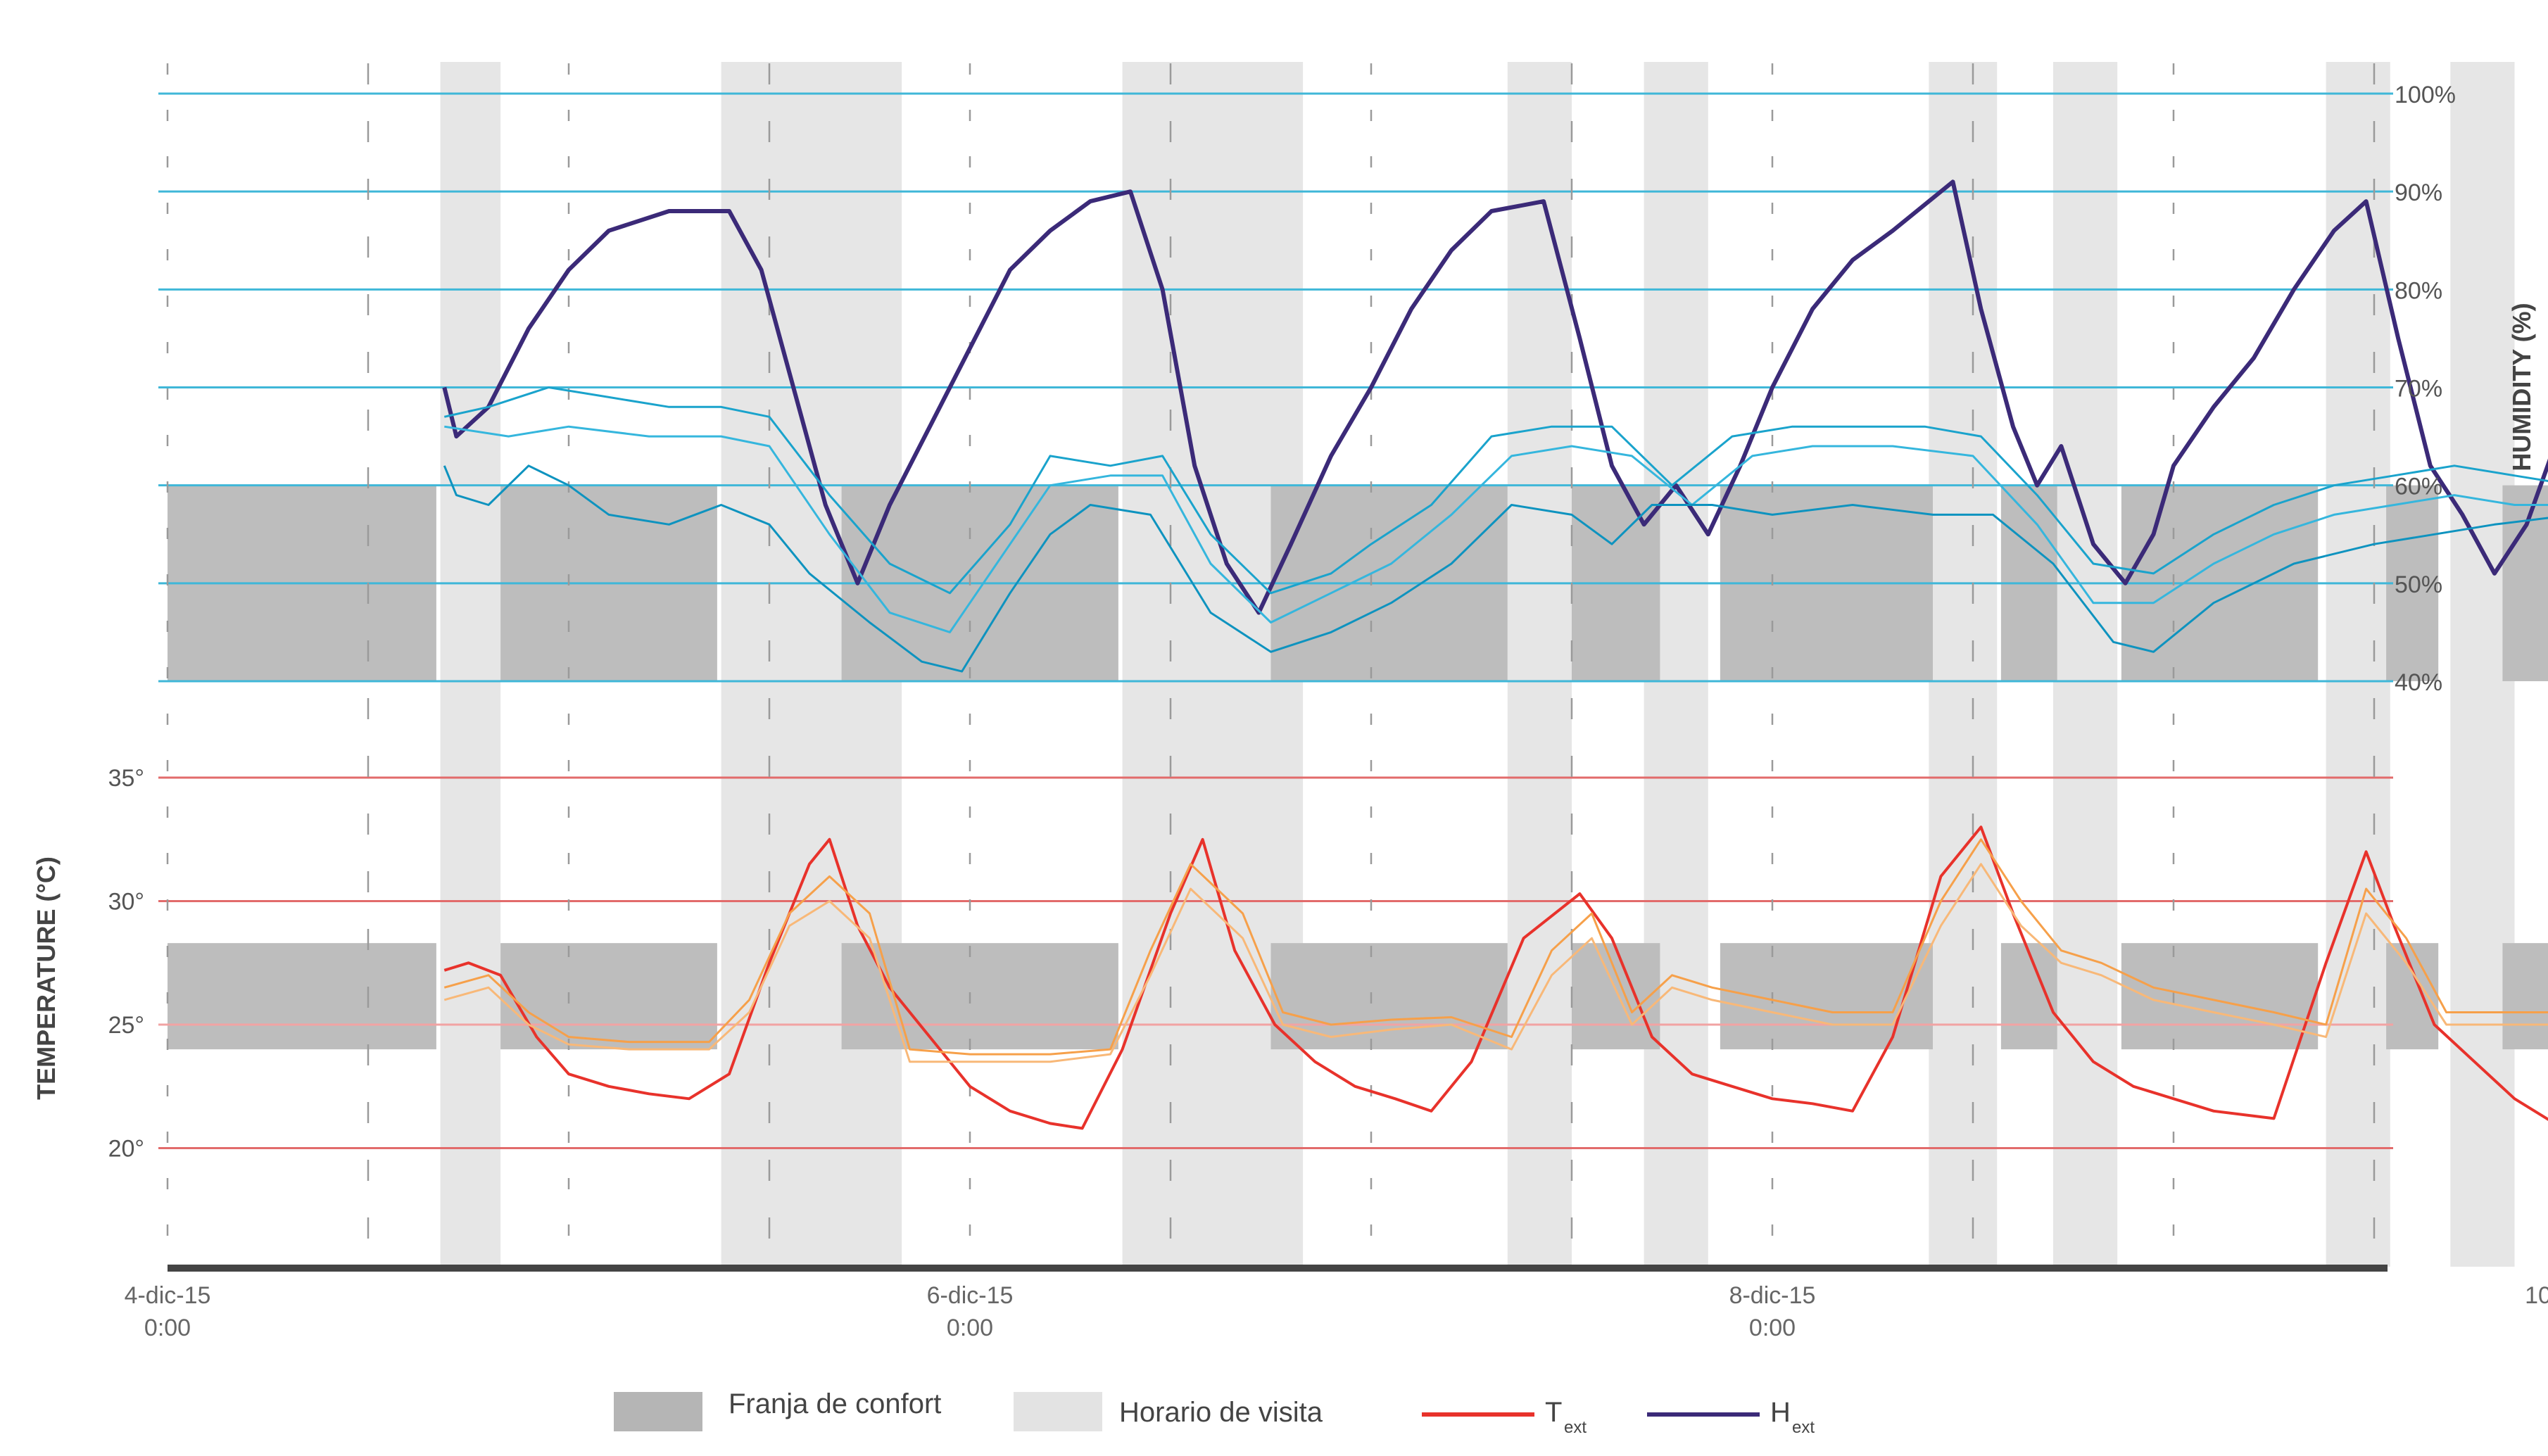  What do you see at coordinates (1781, 1412) in the screenshot?
I see `legend-label-hext: H` at bounding box center [1781, 1412].